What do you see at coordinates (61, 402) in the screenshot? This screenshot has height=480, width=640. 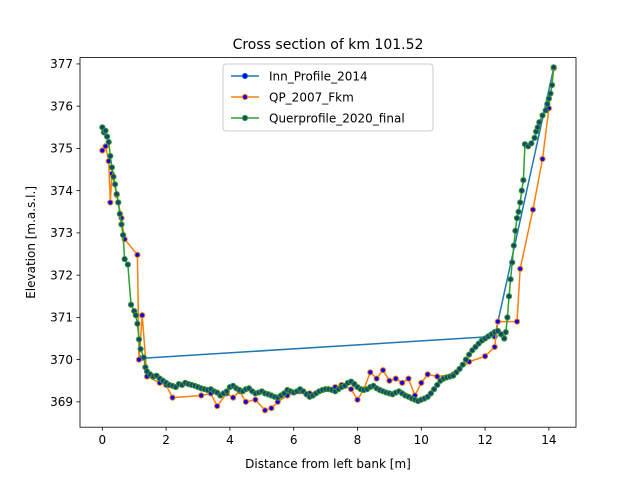 I see `y-tick-label: 369` at bounding box center [61, 402].